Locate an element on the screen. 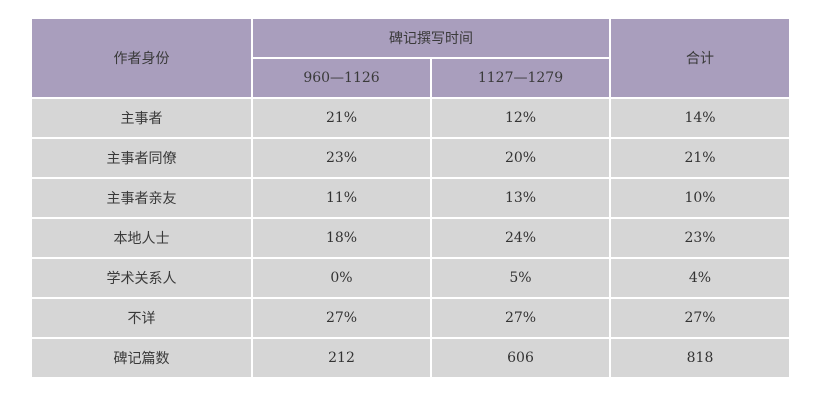  cell-total: 4% is located at coordinates (700, 278).